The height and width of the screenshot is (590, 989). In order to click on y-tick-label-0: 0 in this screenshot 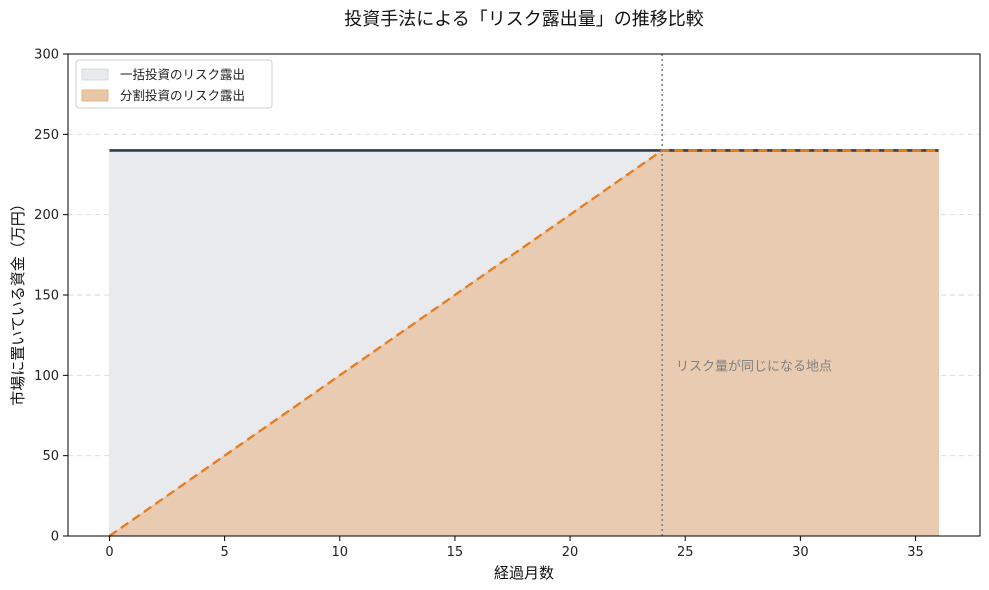, I will do `click(55, 537)`.